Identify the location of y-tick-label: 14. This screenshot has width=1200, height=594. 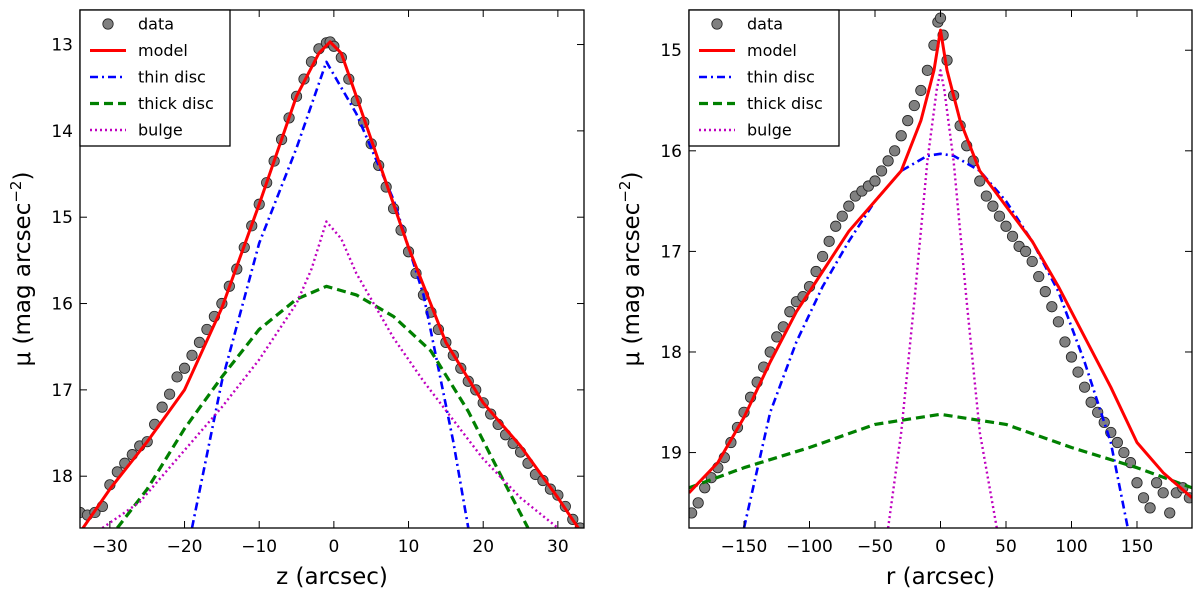
(62, 132).